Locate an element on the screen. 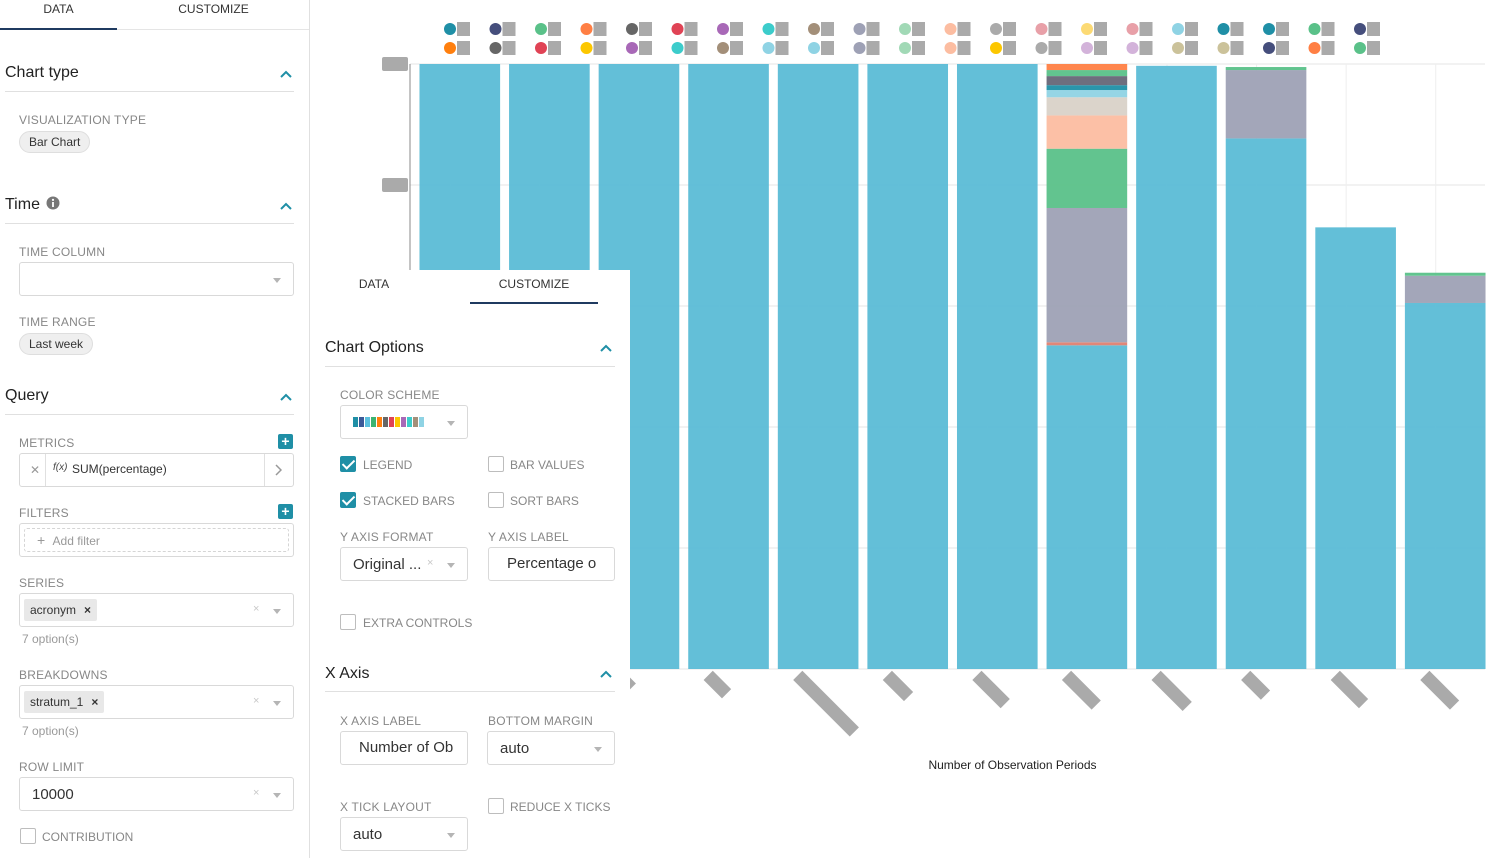 The width and height of the screenshot is (1509, 858). bar-values-checkbox is located at coordinates (496, 464).